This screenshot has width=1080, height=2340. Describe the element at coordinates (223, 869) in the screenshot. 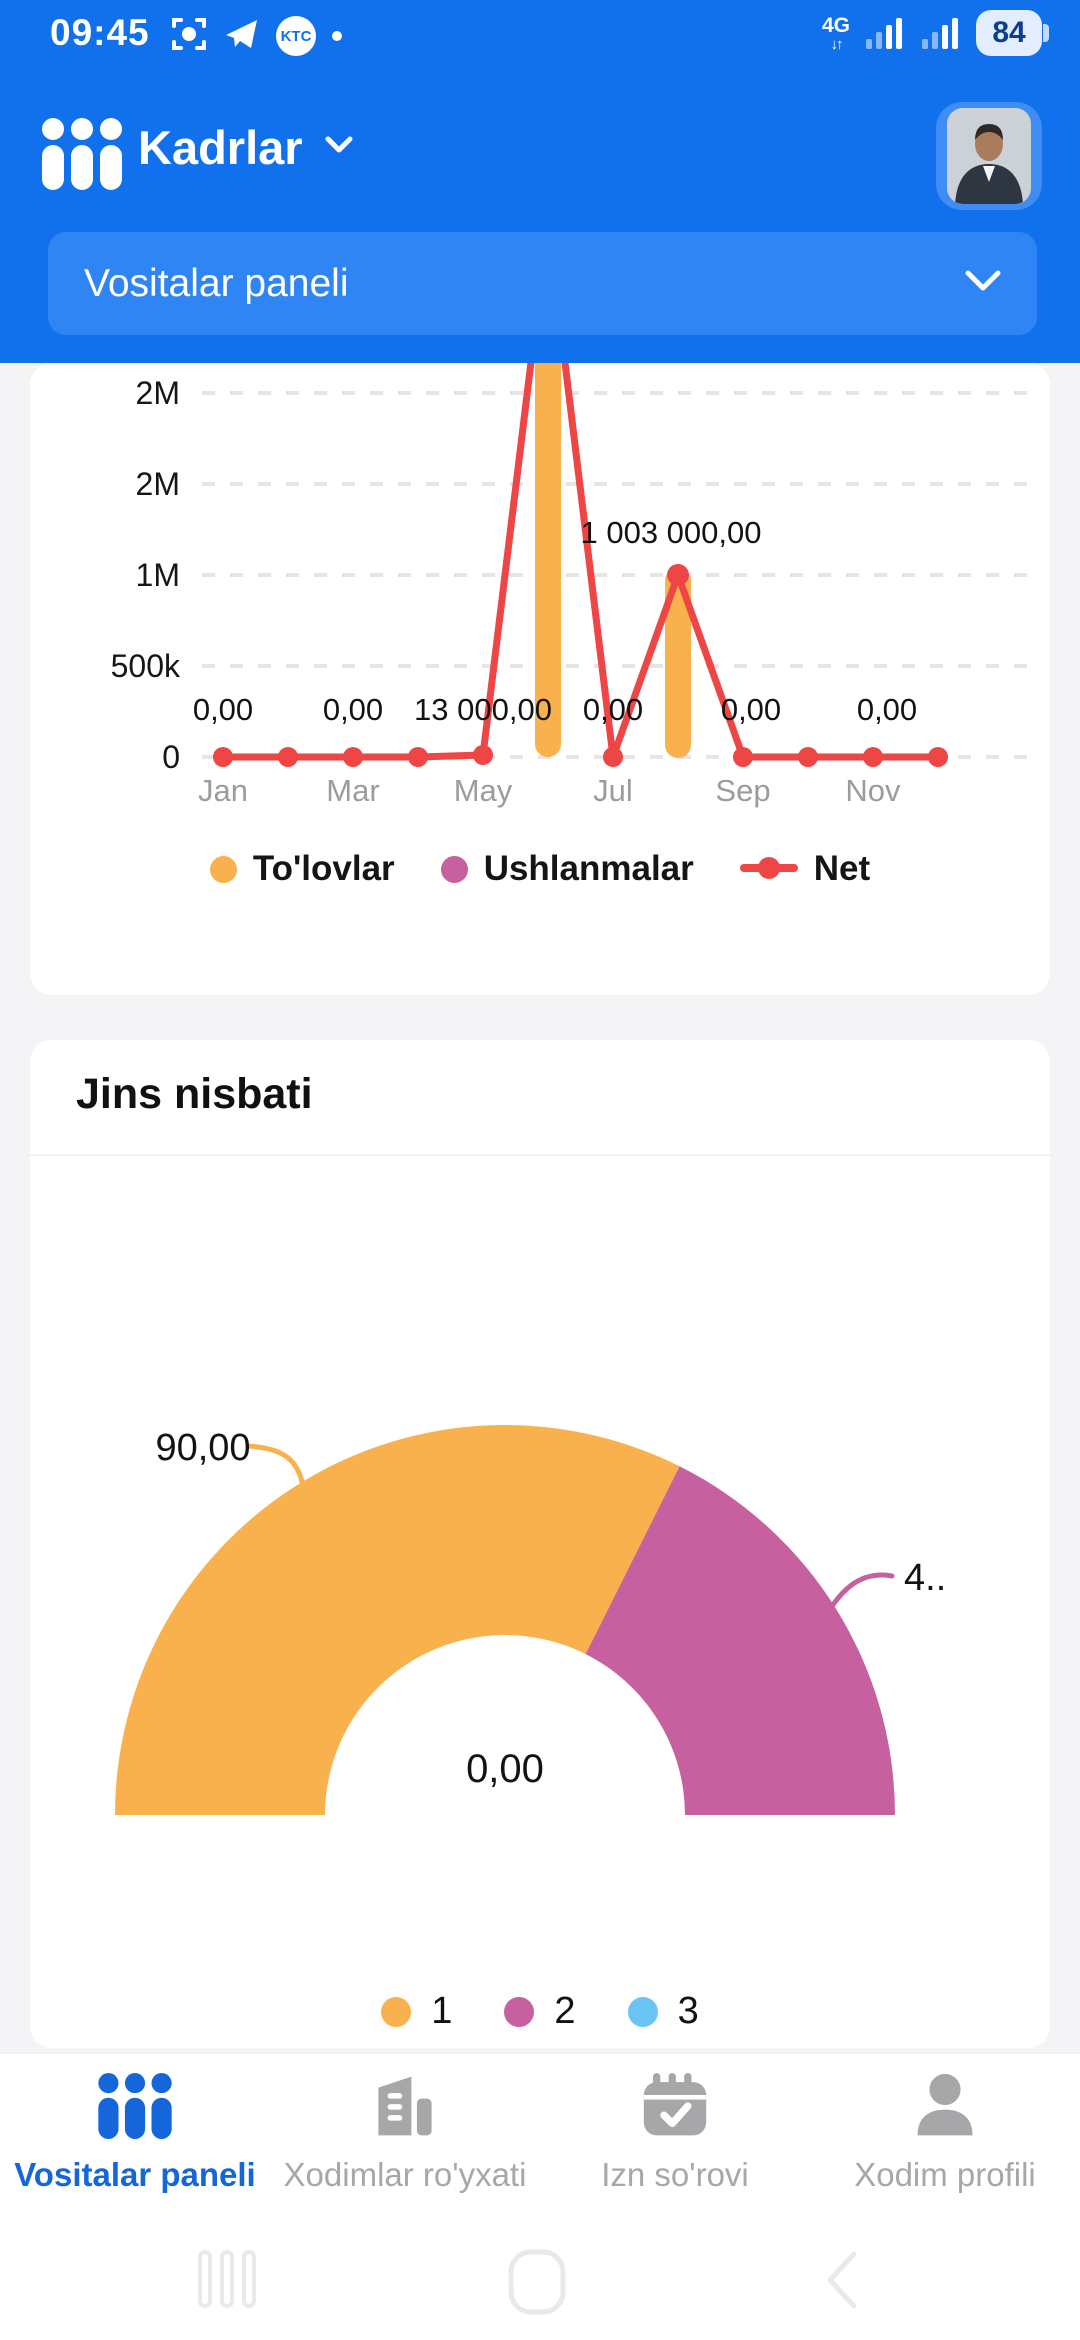

I see `tolovlar-legend-dot-icon` at that location.